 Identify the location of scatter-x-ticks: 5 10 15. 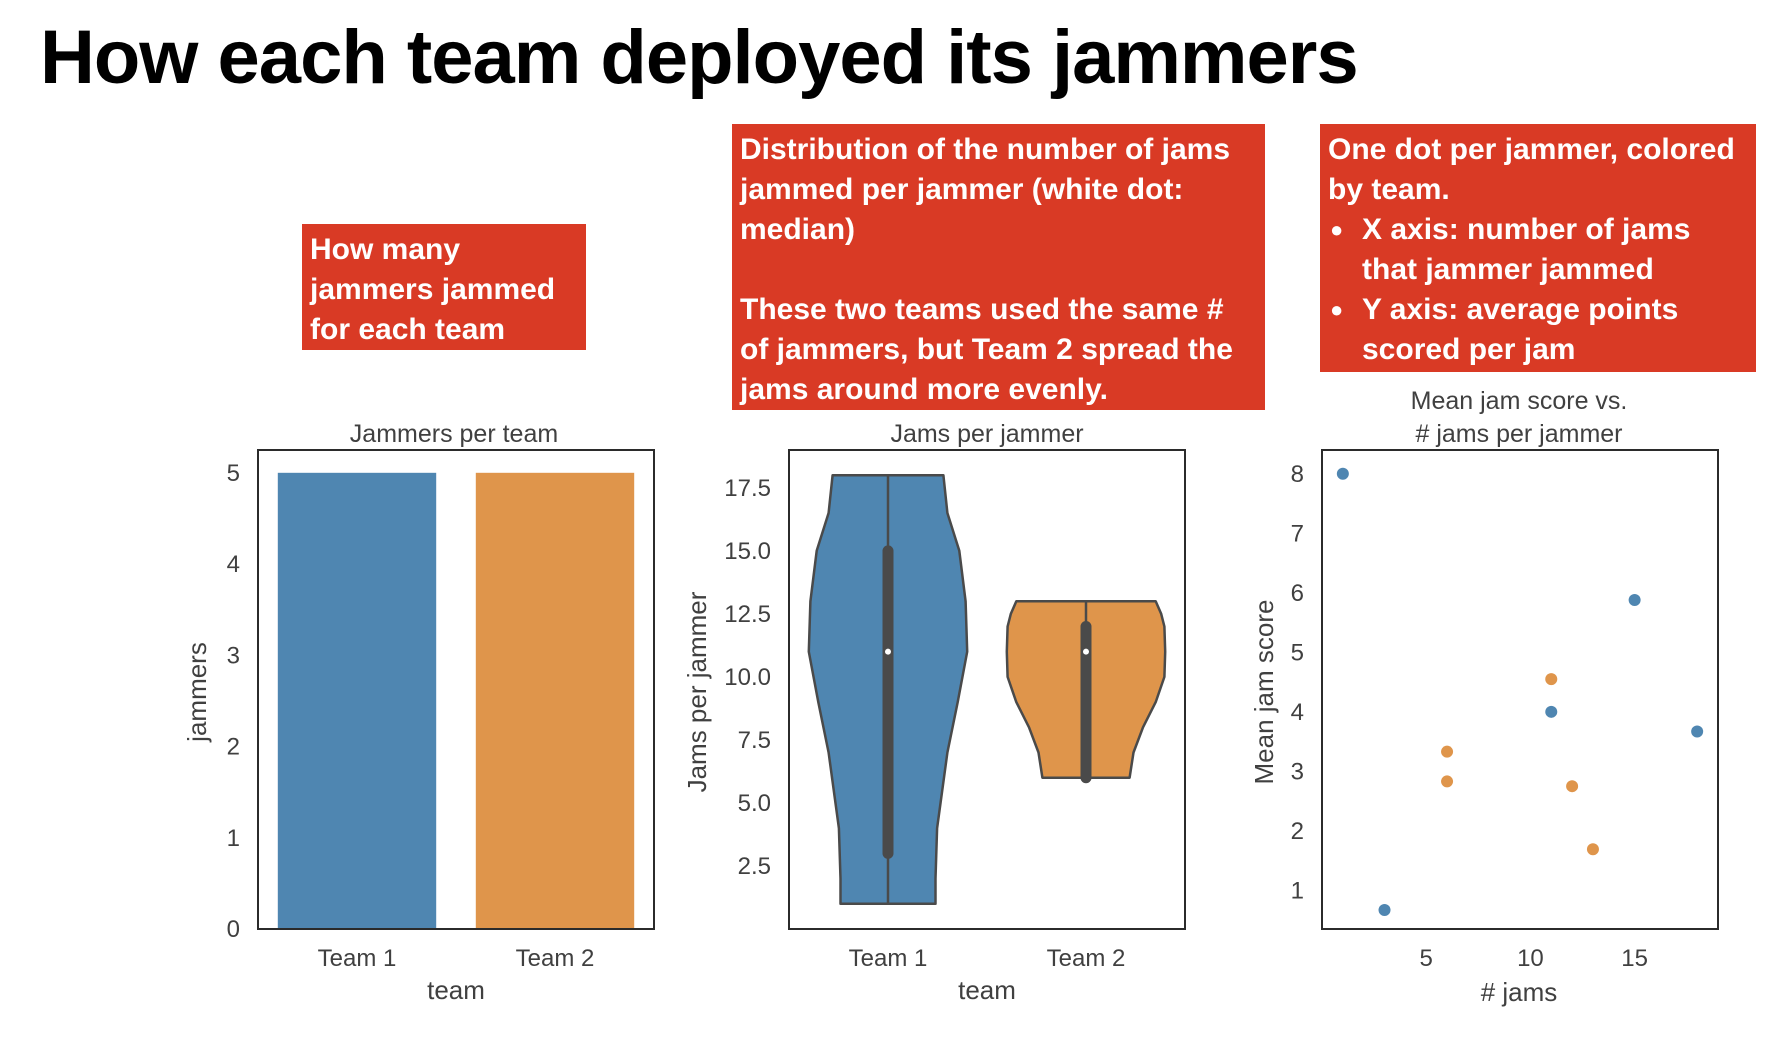
(1534, 958).